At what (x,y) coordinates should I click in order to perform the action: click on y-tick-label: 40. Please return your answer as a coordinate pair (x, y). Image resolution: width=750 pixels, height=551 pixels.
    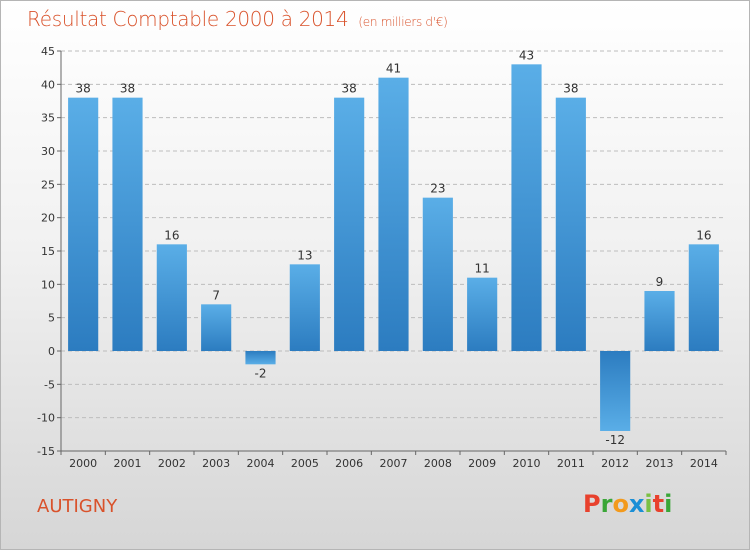
    Looking at the image, I should click on (48, 84).